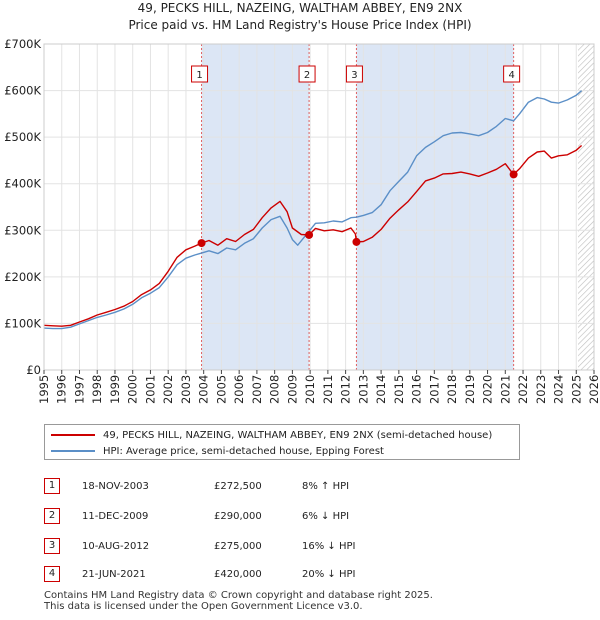  I want to click on x-tick-label: 2019, so click(470, 389).